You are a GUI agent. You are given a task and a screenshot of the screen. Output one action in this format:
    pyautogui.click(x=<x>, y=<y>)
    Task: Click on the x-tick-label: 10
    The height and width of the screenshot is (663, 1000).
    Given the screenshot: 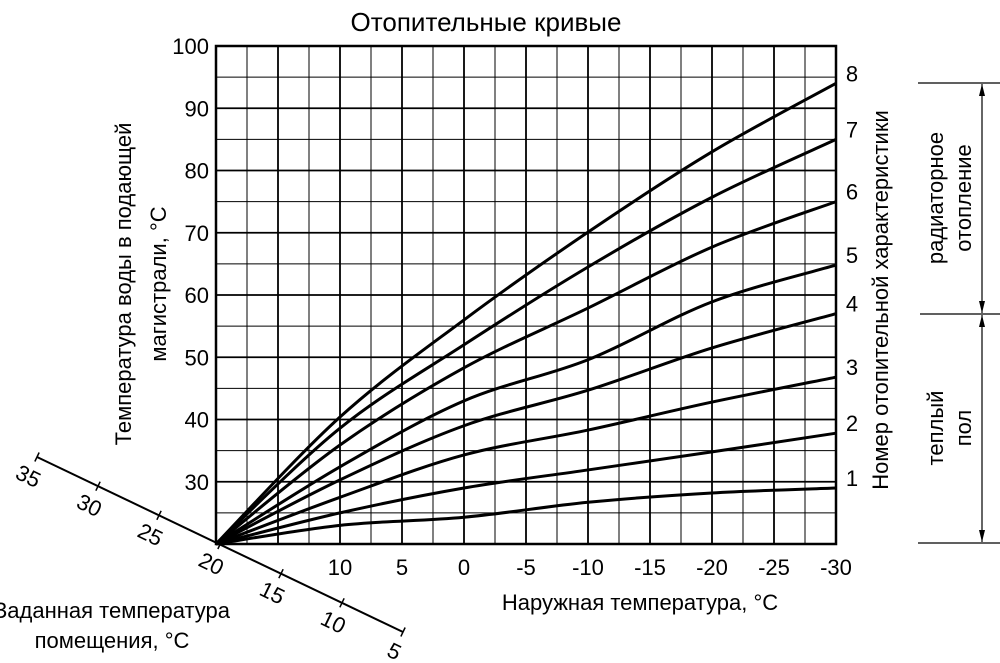 What is the action you would take?
    pyautogui.click(x=340, y=567)
    